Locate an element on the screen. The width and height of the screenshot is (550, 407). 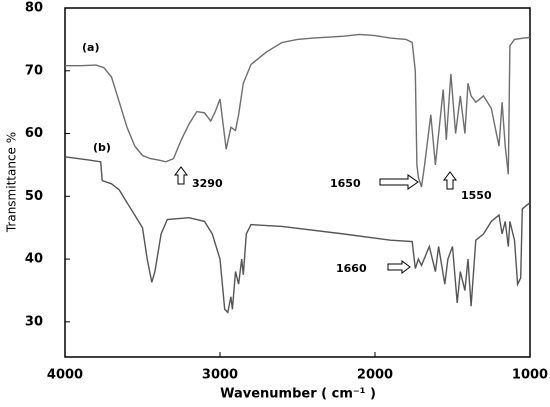
y-axis-label: Transmittance % is located at coordinates (12, 182).